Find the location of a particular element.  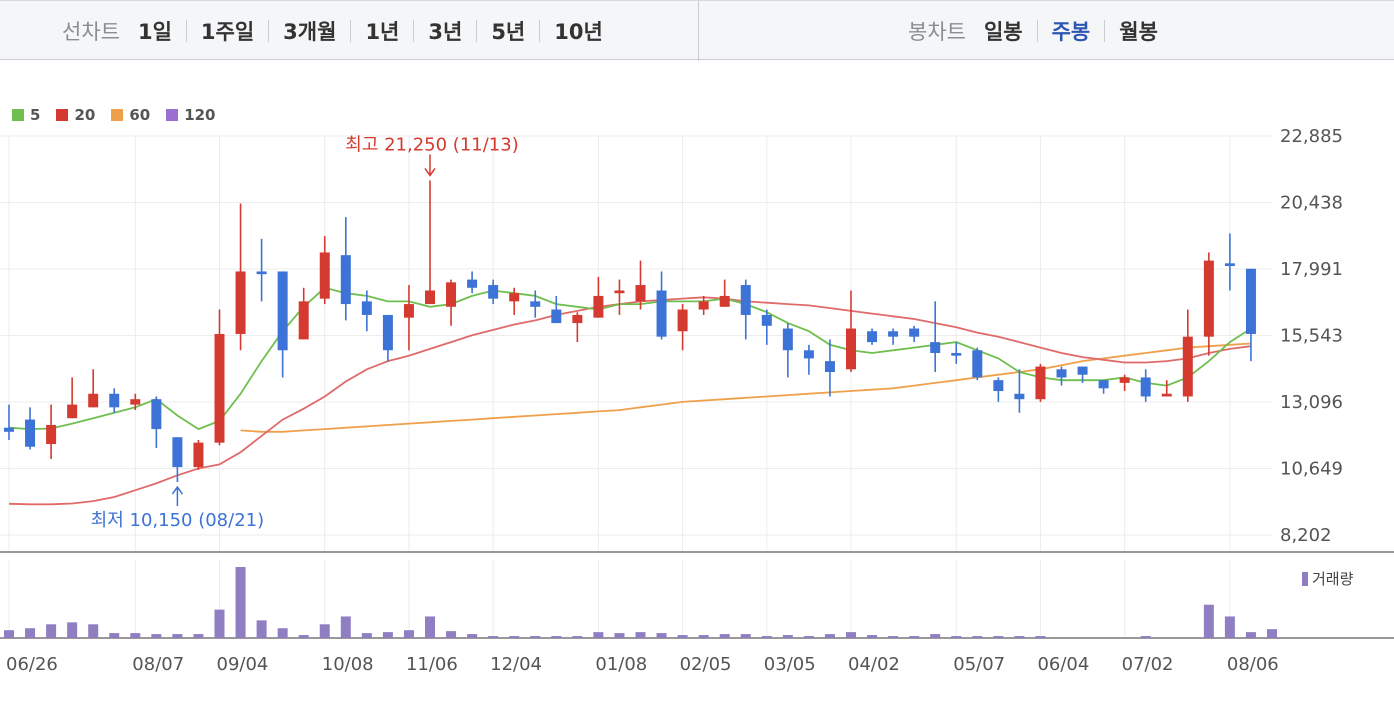

candle-chart-tab-0: 일봉 is located at coordinates (1003, 32).